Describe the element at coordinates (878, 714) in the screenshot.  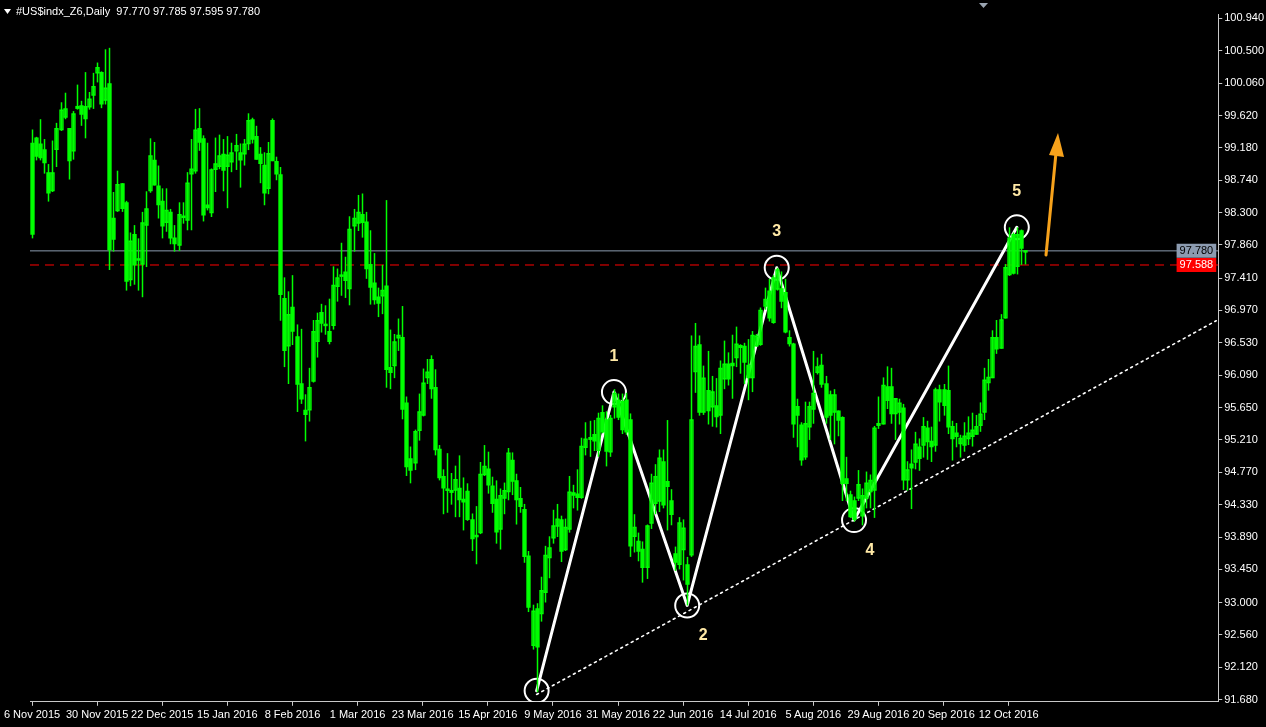
I see `x-tick-label: 29 Aug 2016` at that location.